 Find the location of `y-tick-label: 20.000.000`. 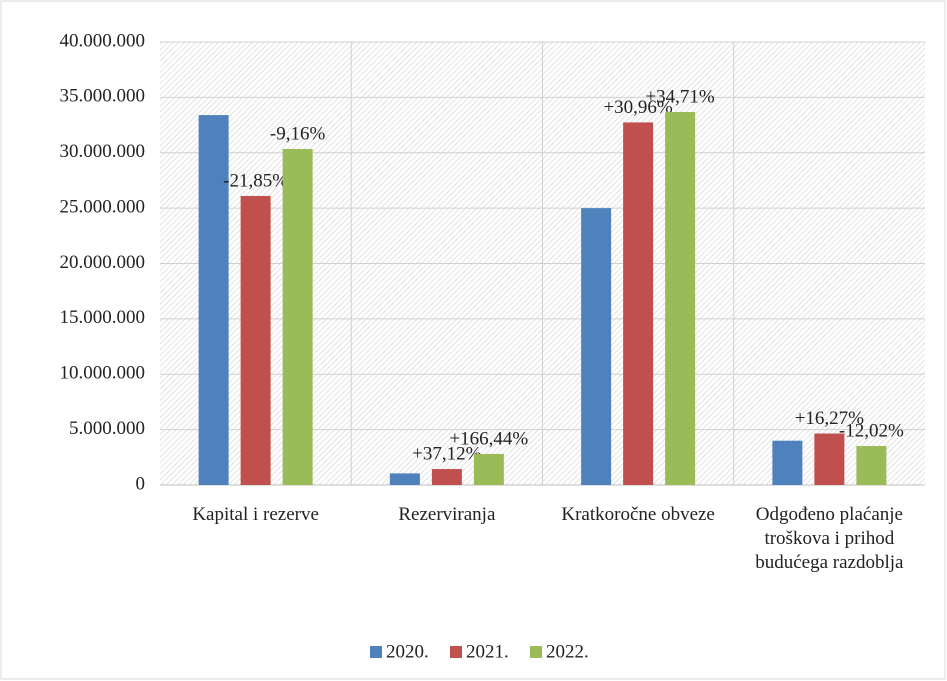

y-tick-label: 20.000.000 is located at coordinates (103, 262).